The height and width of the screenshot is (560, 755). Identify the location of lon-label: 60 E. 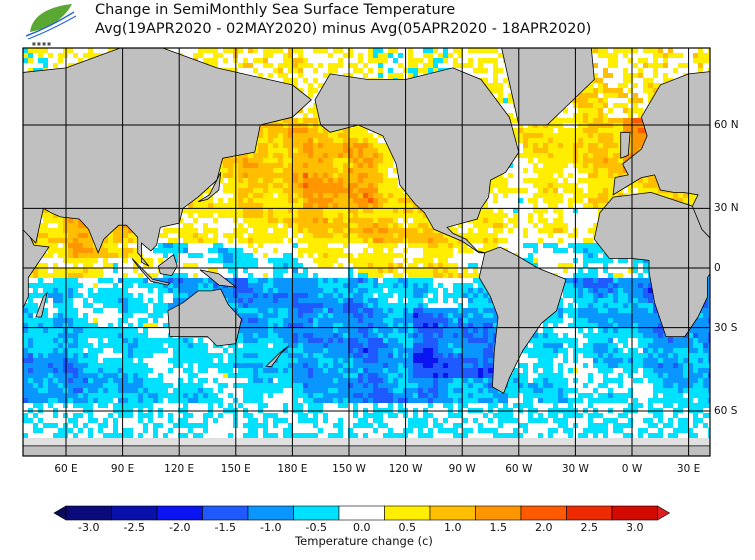
(66, 469).